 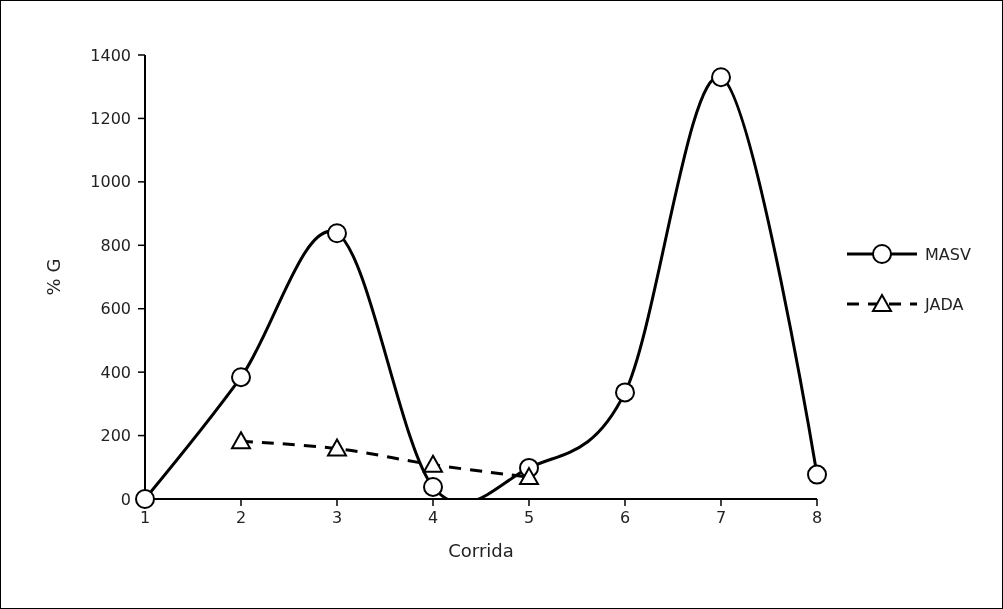 What do you see at coordinates (817, 517) in the screenshot?
I see `x-tick-label: 8` at bounding box center [817, 517].